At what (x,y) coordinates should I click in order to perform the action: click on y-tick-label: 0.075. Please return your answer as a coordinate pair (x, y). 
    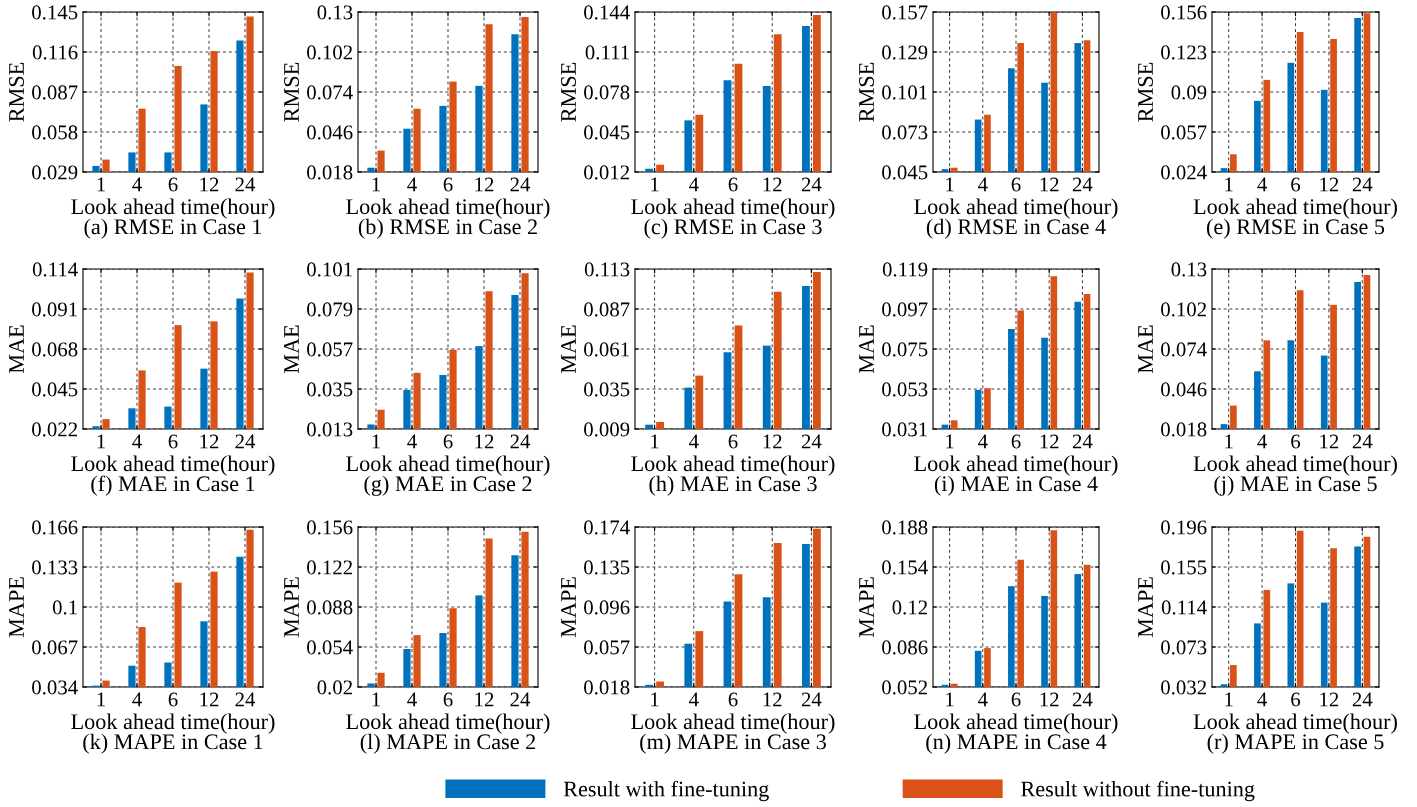
    Looking at the image, I should click on (905, 349).